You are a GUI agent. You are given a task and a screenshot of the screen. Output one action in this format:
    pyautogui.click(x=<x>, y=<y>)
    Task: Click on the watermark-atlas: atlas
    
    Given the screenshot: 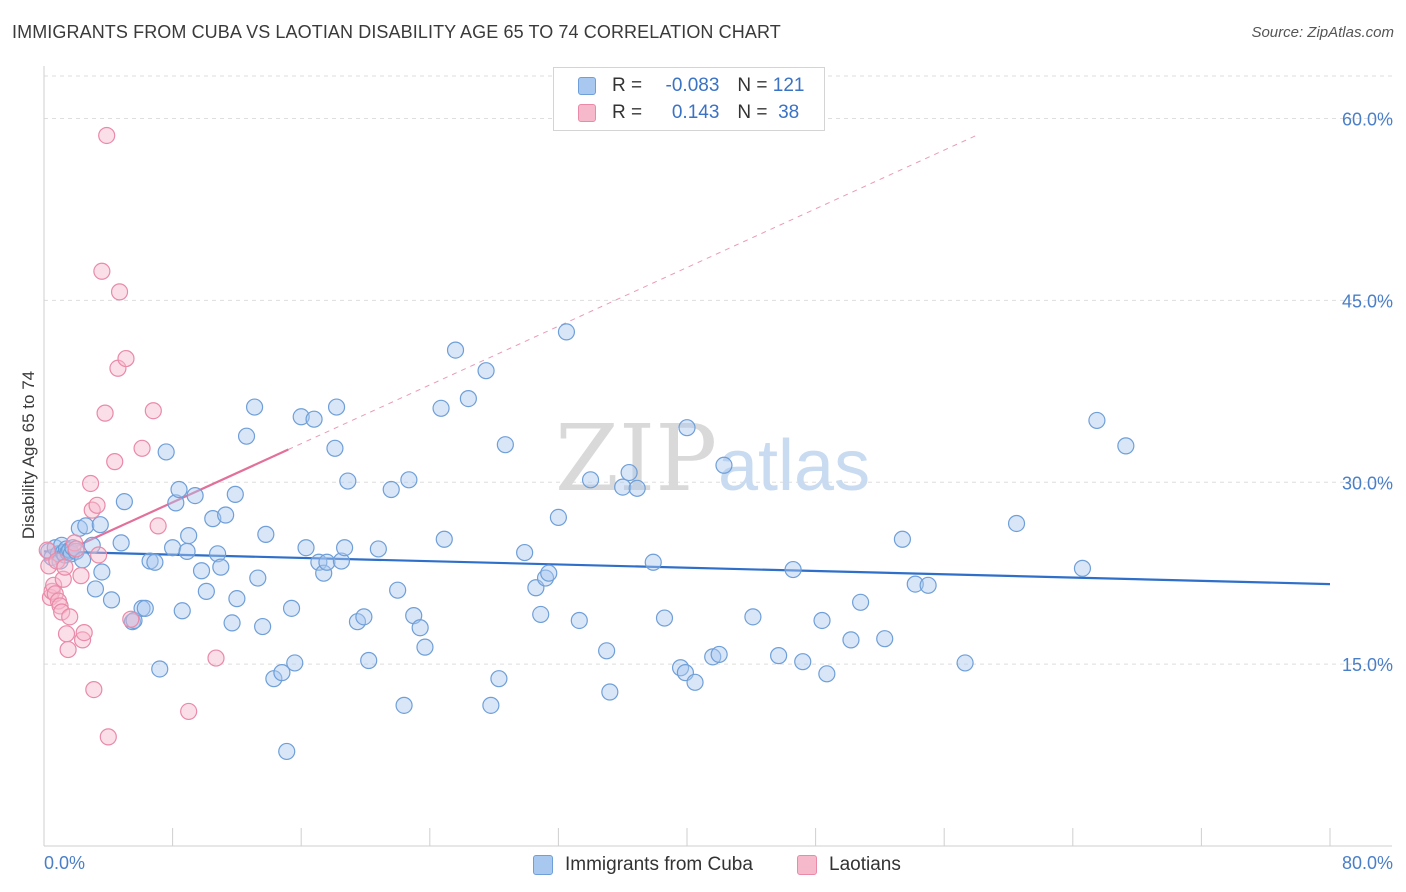 What is the action you would take?
    pyautogui.click(x=794, y=466)
    